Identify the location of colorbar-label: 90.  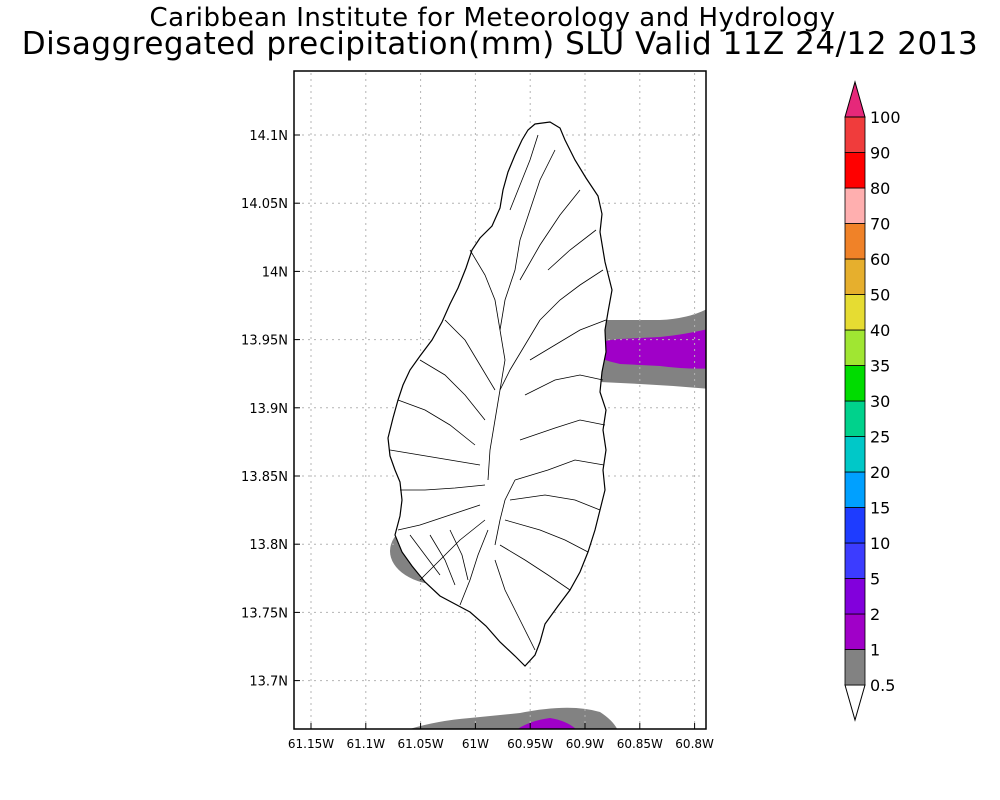
(880, 153).